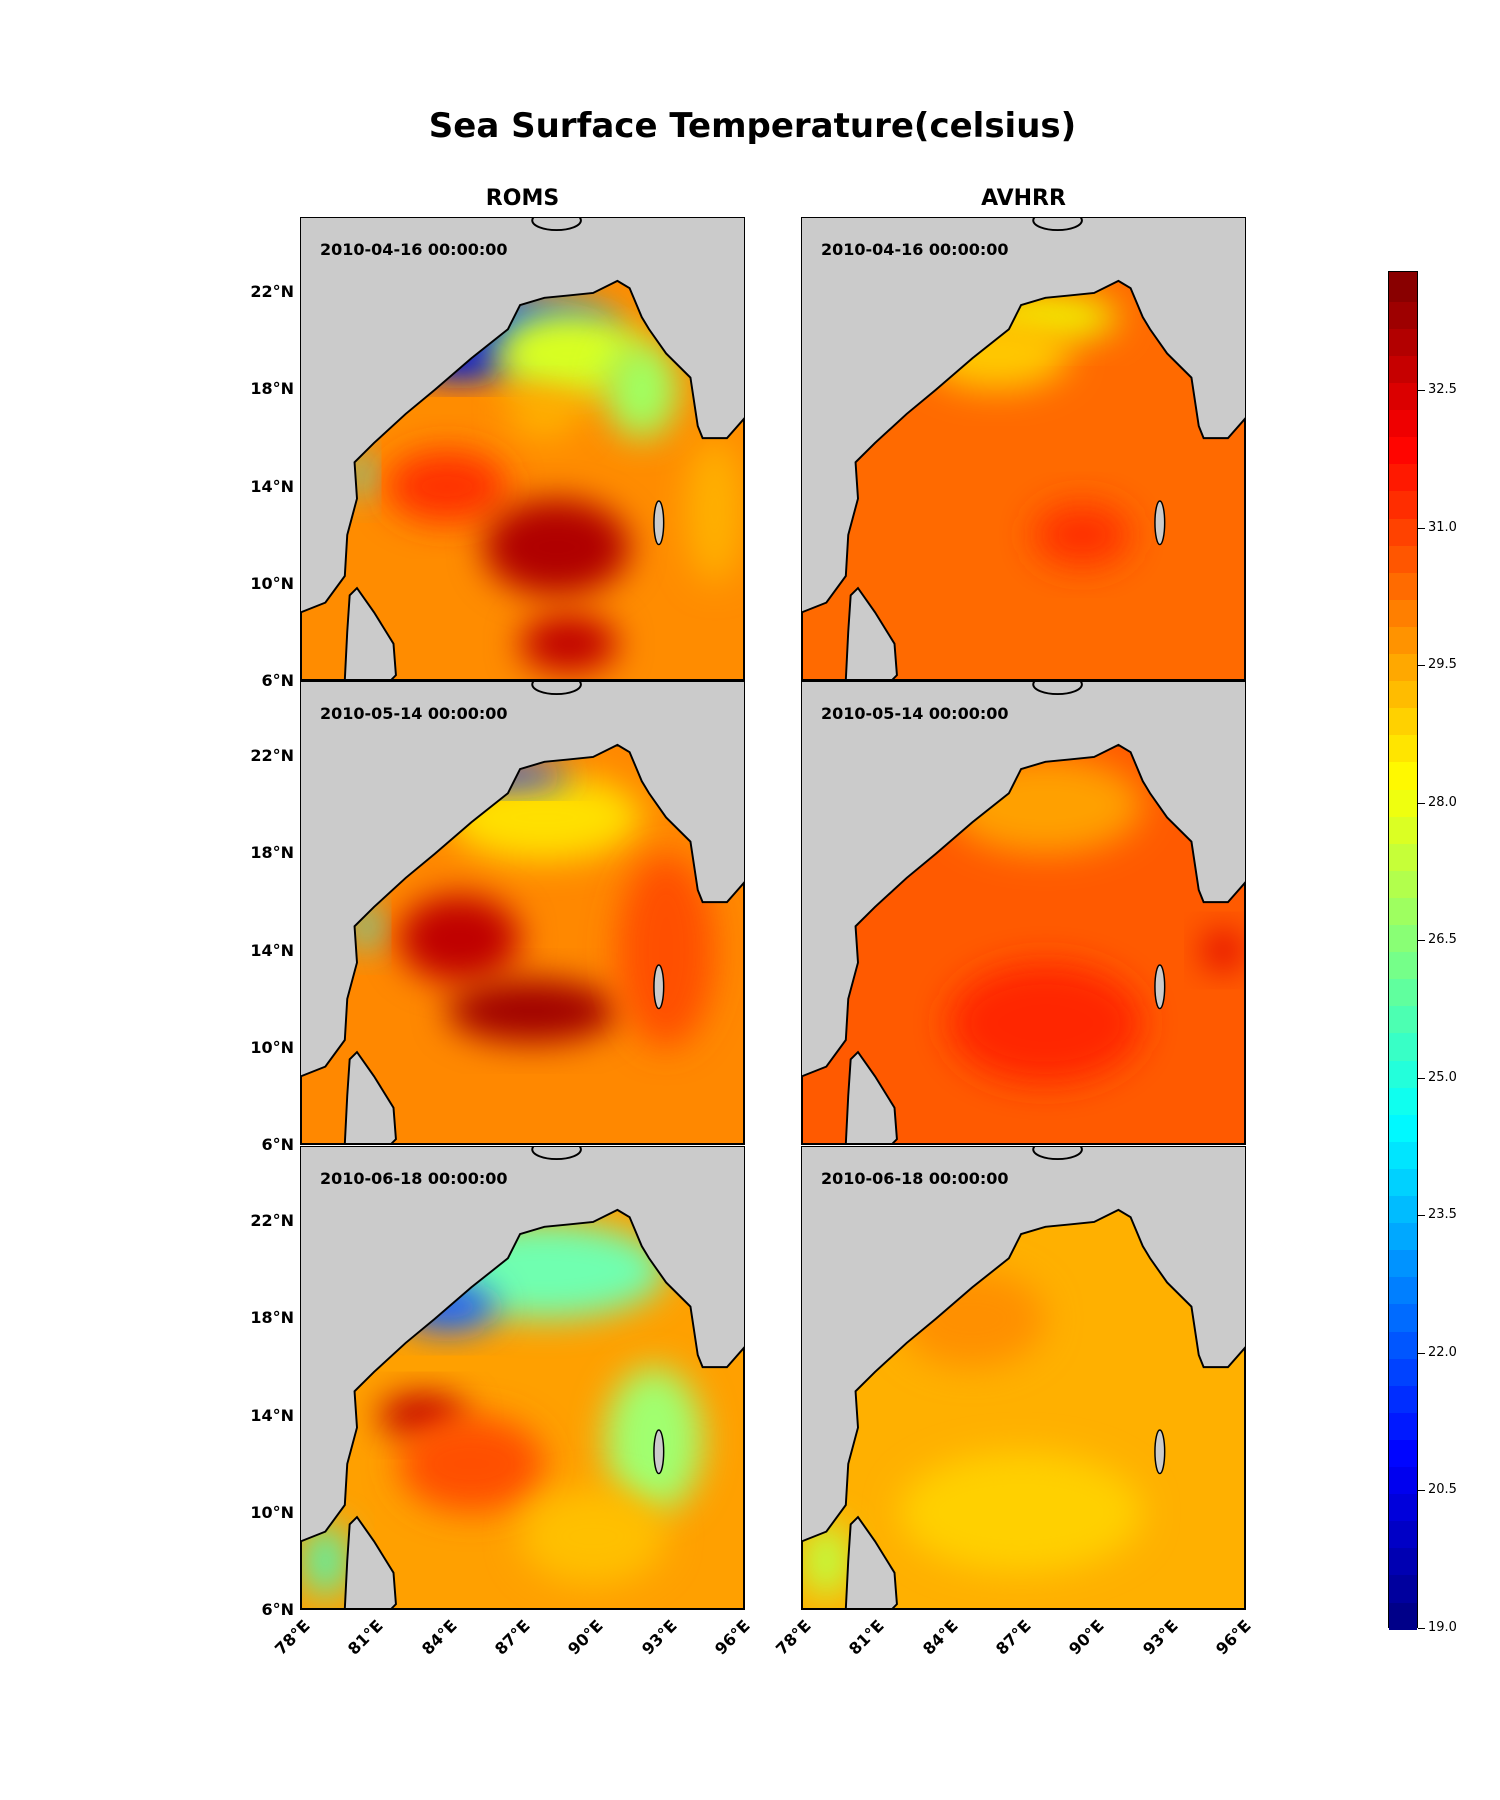 This screenshot has height=1800, width=1500. What do you see at coordinates (522, 198) in the screenshot?
I see `column-title-roms: ROMS` at bounding box center [522, 198].